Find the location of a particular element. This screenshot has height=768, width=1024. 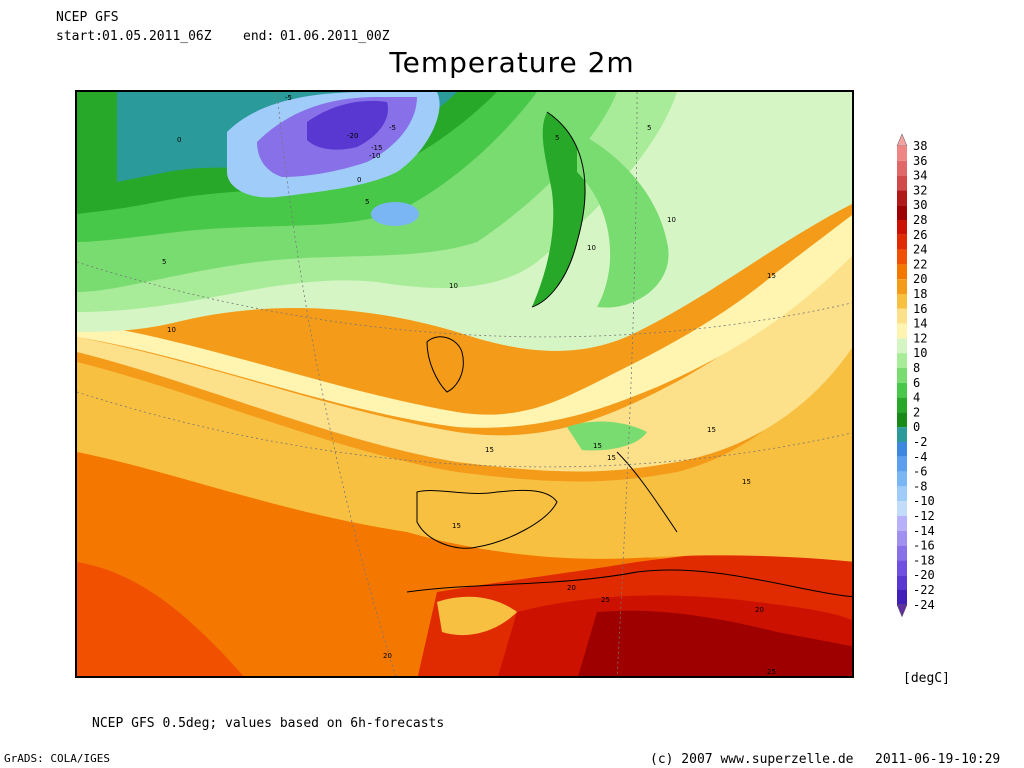

colorbar-level-label: 32 is located at coordinates (920, 190).